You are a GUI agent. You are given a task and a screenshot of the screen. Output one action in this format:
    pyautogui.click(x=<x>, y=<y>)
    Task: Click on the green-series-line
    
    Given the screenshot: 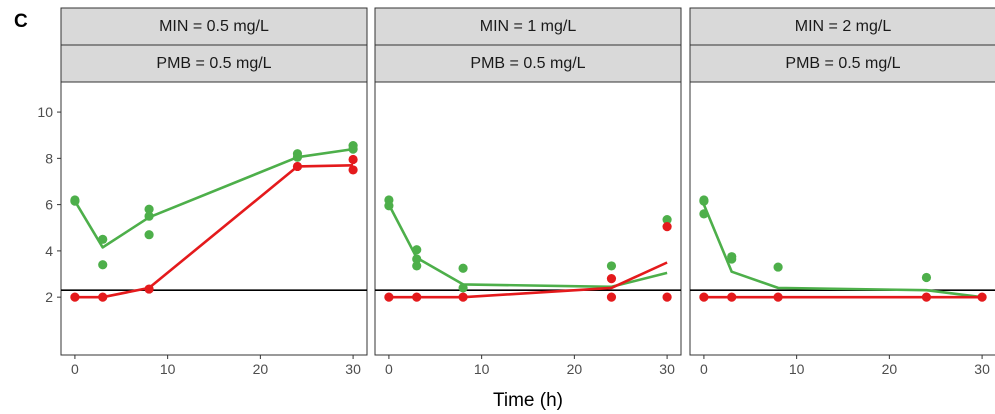 What is the action you would take?
    pyautogui.click(x=842, y=251)
    